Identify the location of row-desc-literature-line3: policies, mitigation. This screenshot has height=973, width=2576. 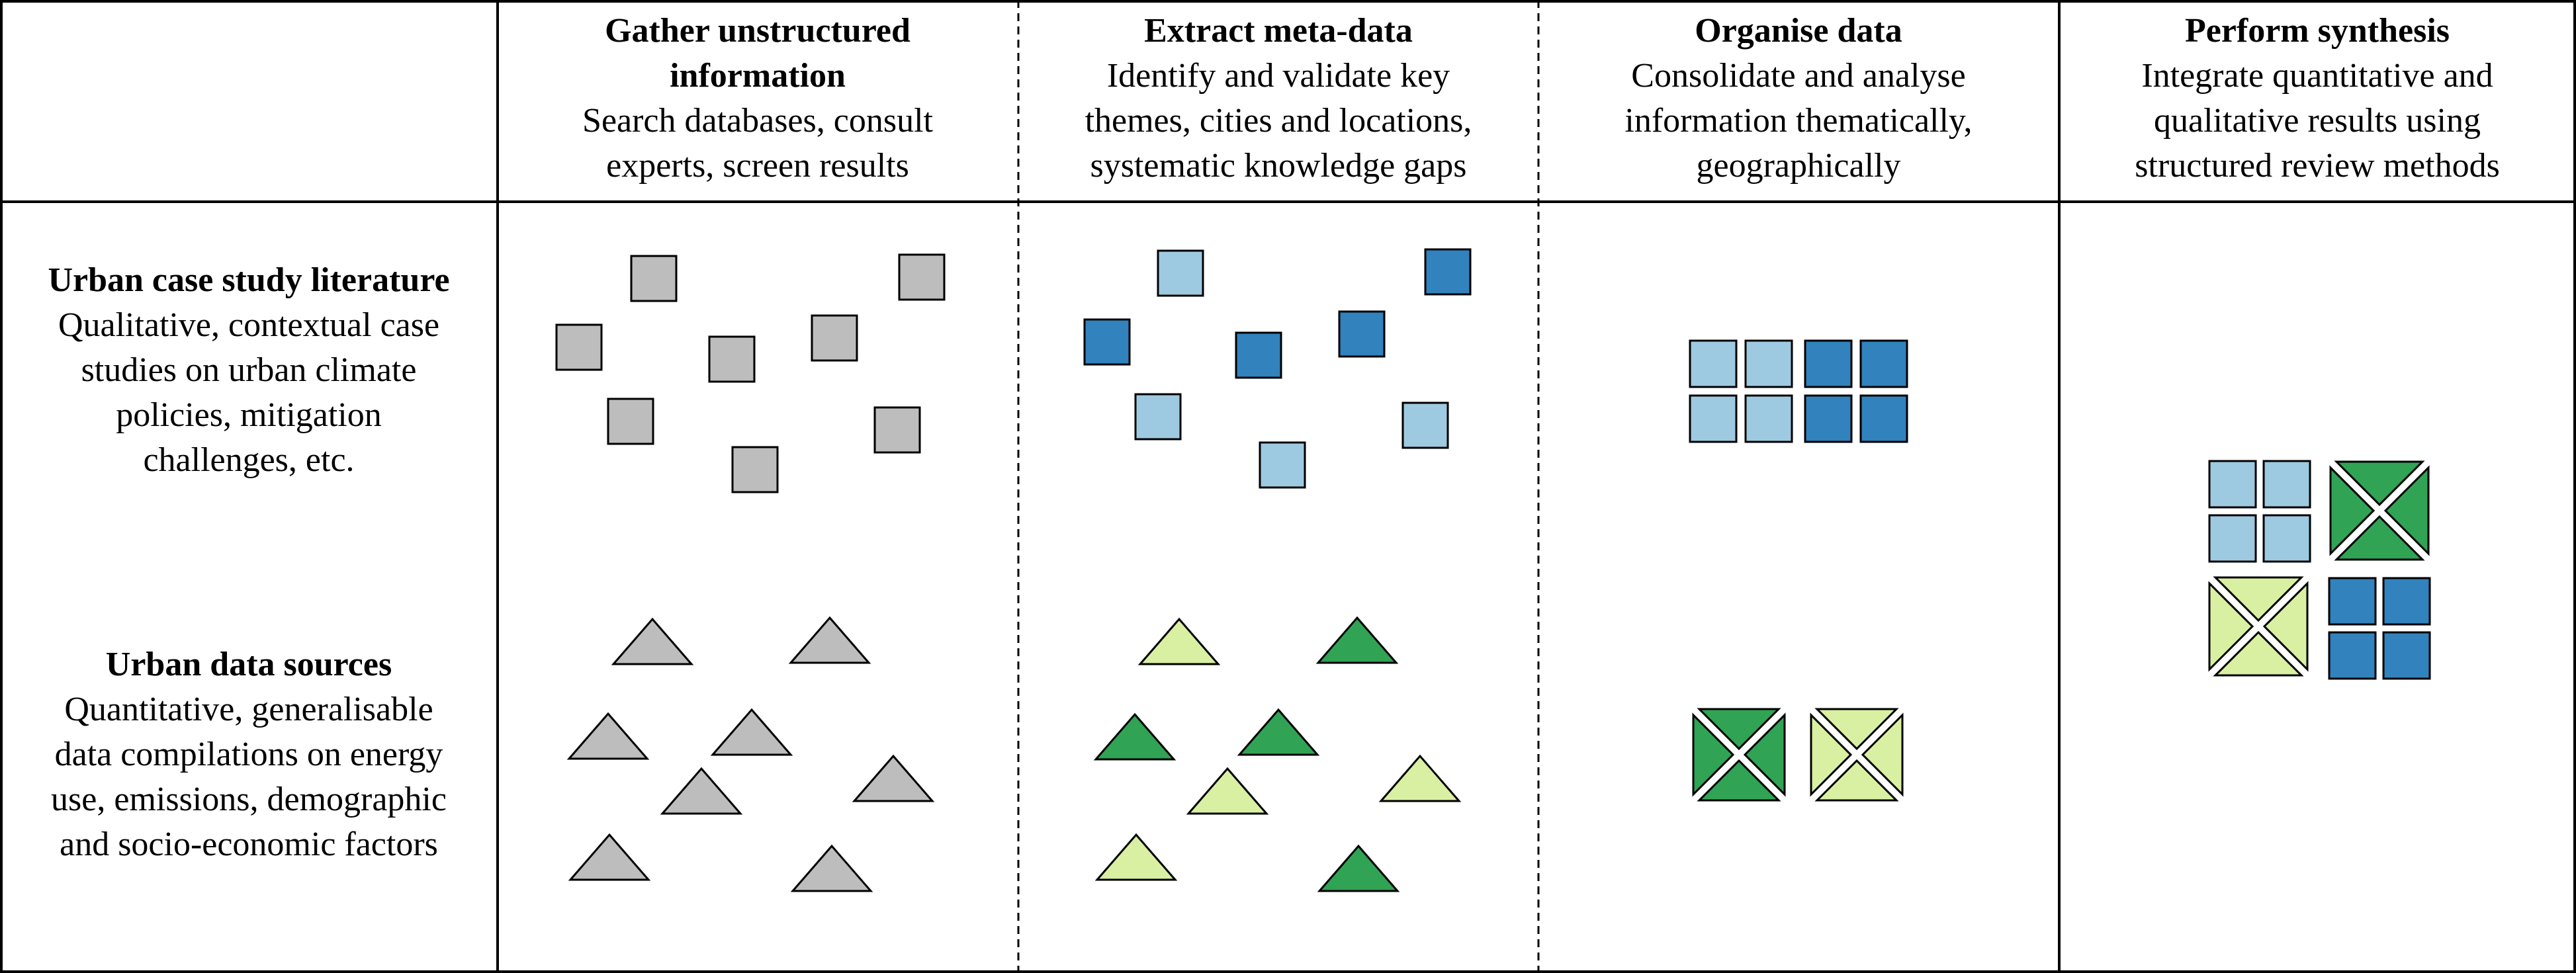
(249, 415).